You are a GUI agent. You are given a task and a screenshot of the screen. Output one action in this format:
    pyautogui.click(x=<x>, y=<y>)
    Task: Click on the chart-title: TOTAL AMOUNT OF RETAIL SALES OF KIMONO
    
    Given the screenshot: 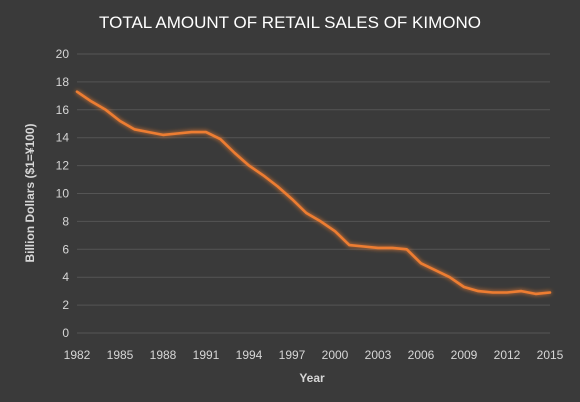 What is the action you would take?
    pyautogui.click(x=290, y=22)
    